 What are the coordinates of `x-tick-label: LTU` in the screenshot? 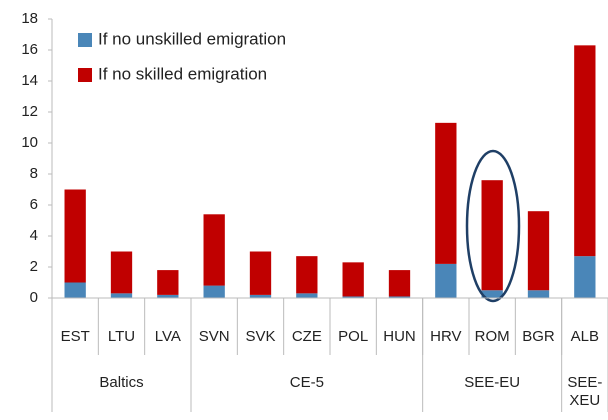 It's located at (121, 336).